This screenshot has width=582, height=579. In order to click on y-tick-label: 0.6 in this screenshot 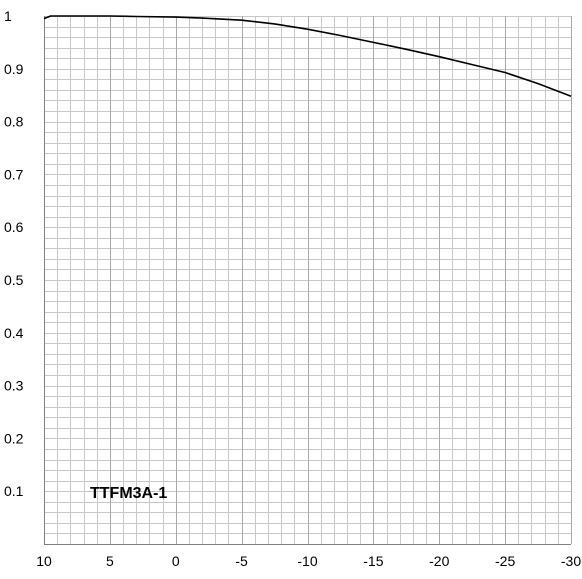, I will do `click(14, 227)`.